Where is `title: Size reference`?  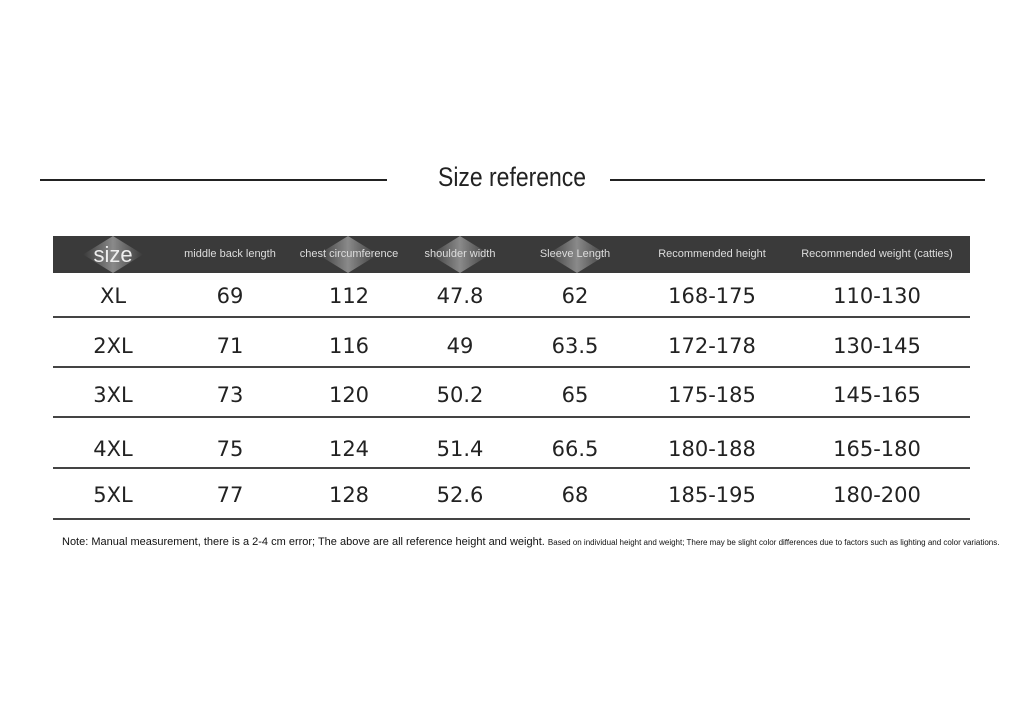 title: Size reference is located at coordinates (512, 177).